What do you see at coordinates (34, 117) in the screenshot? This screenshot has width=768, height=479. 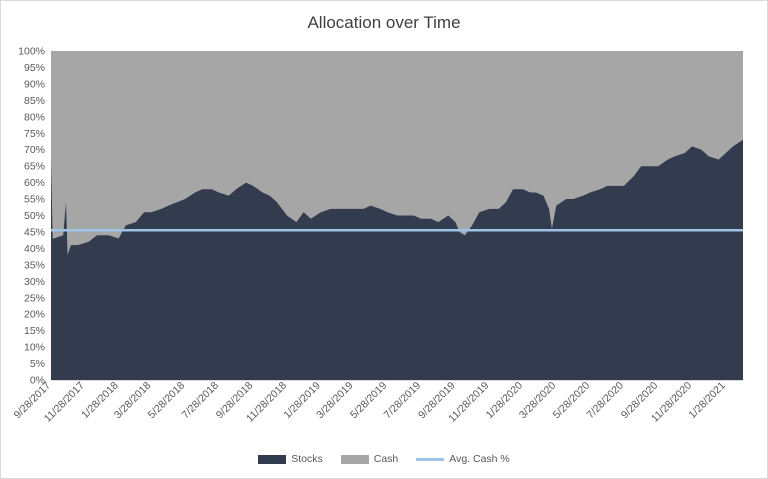 I see `y-tick-label: 80%` at bounding box center [34, 117].